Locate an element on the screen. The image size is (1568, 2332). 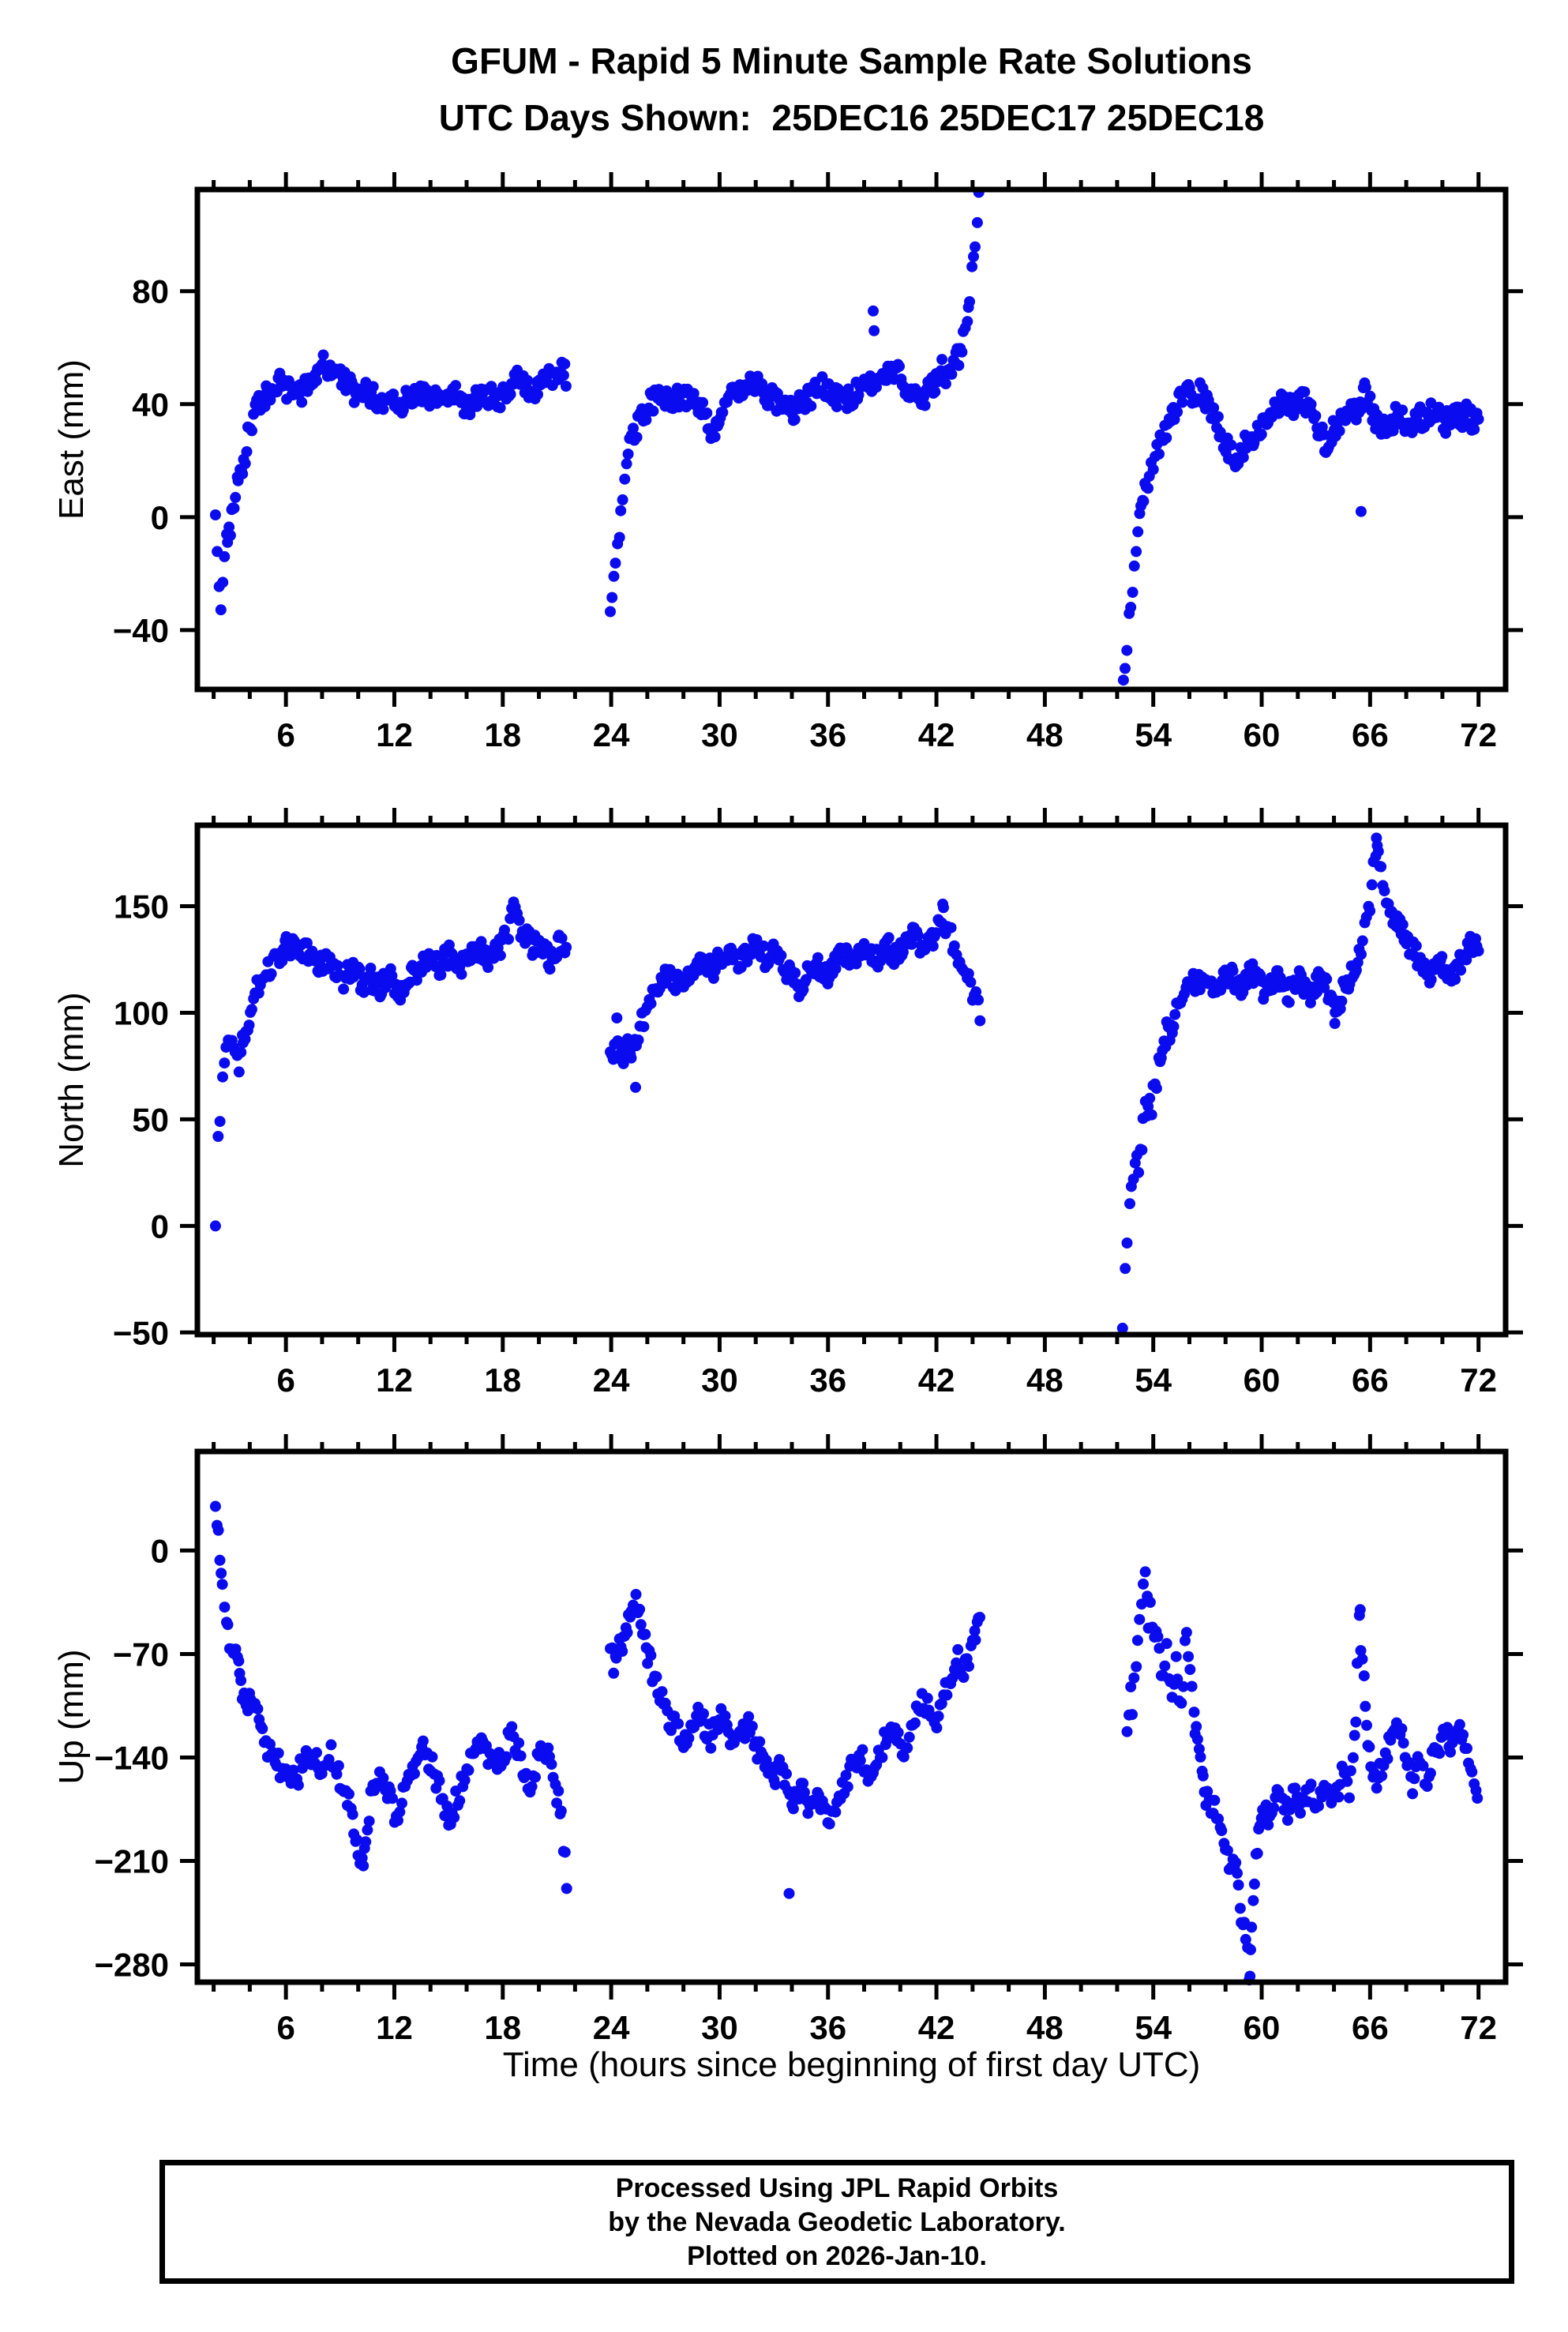
east-x-tick-label: 48 is located at coordinates (1044, 734).